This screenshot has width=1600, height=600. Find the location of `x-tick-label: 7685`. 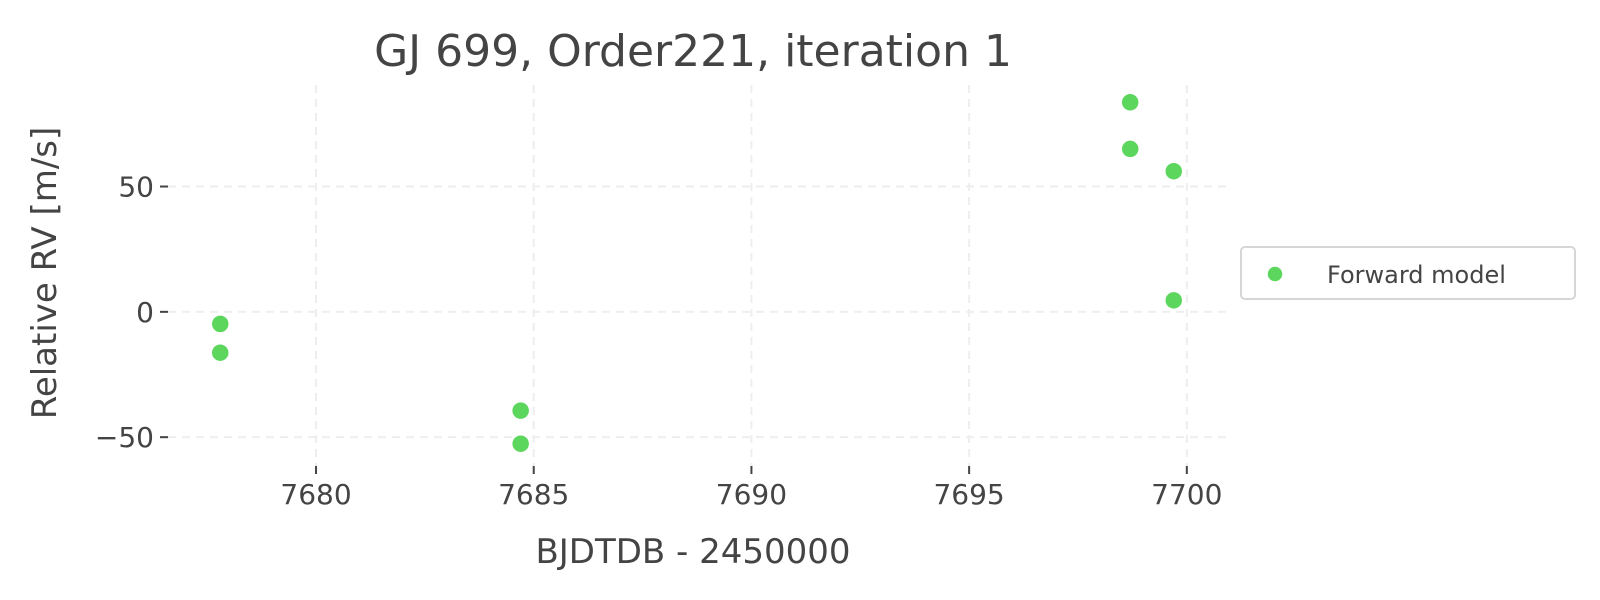

x-tick-label: 7685 is located at coordinates (533, 494).